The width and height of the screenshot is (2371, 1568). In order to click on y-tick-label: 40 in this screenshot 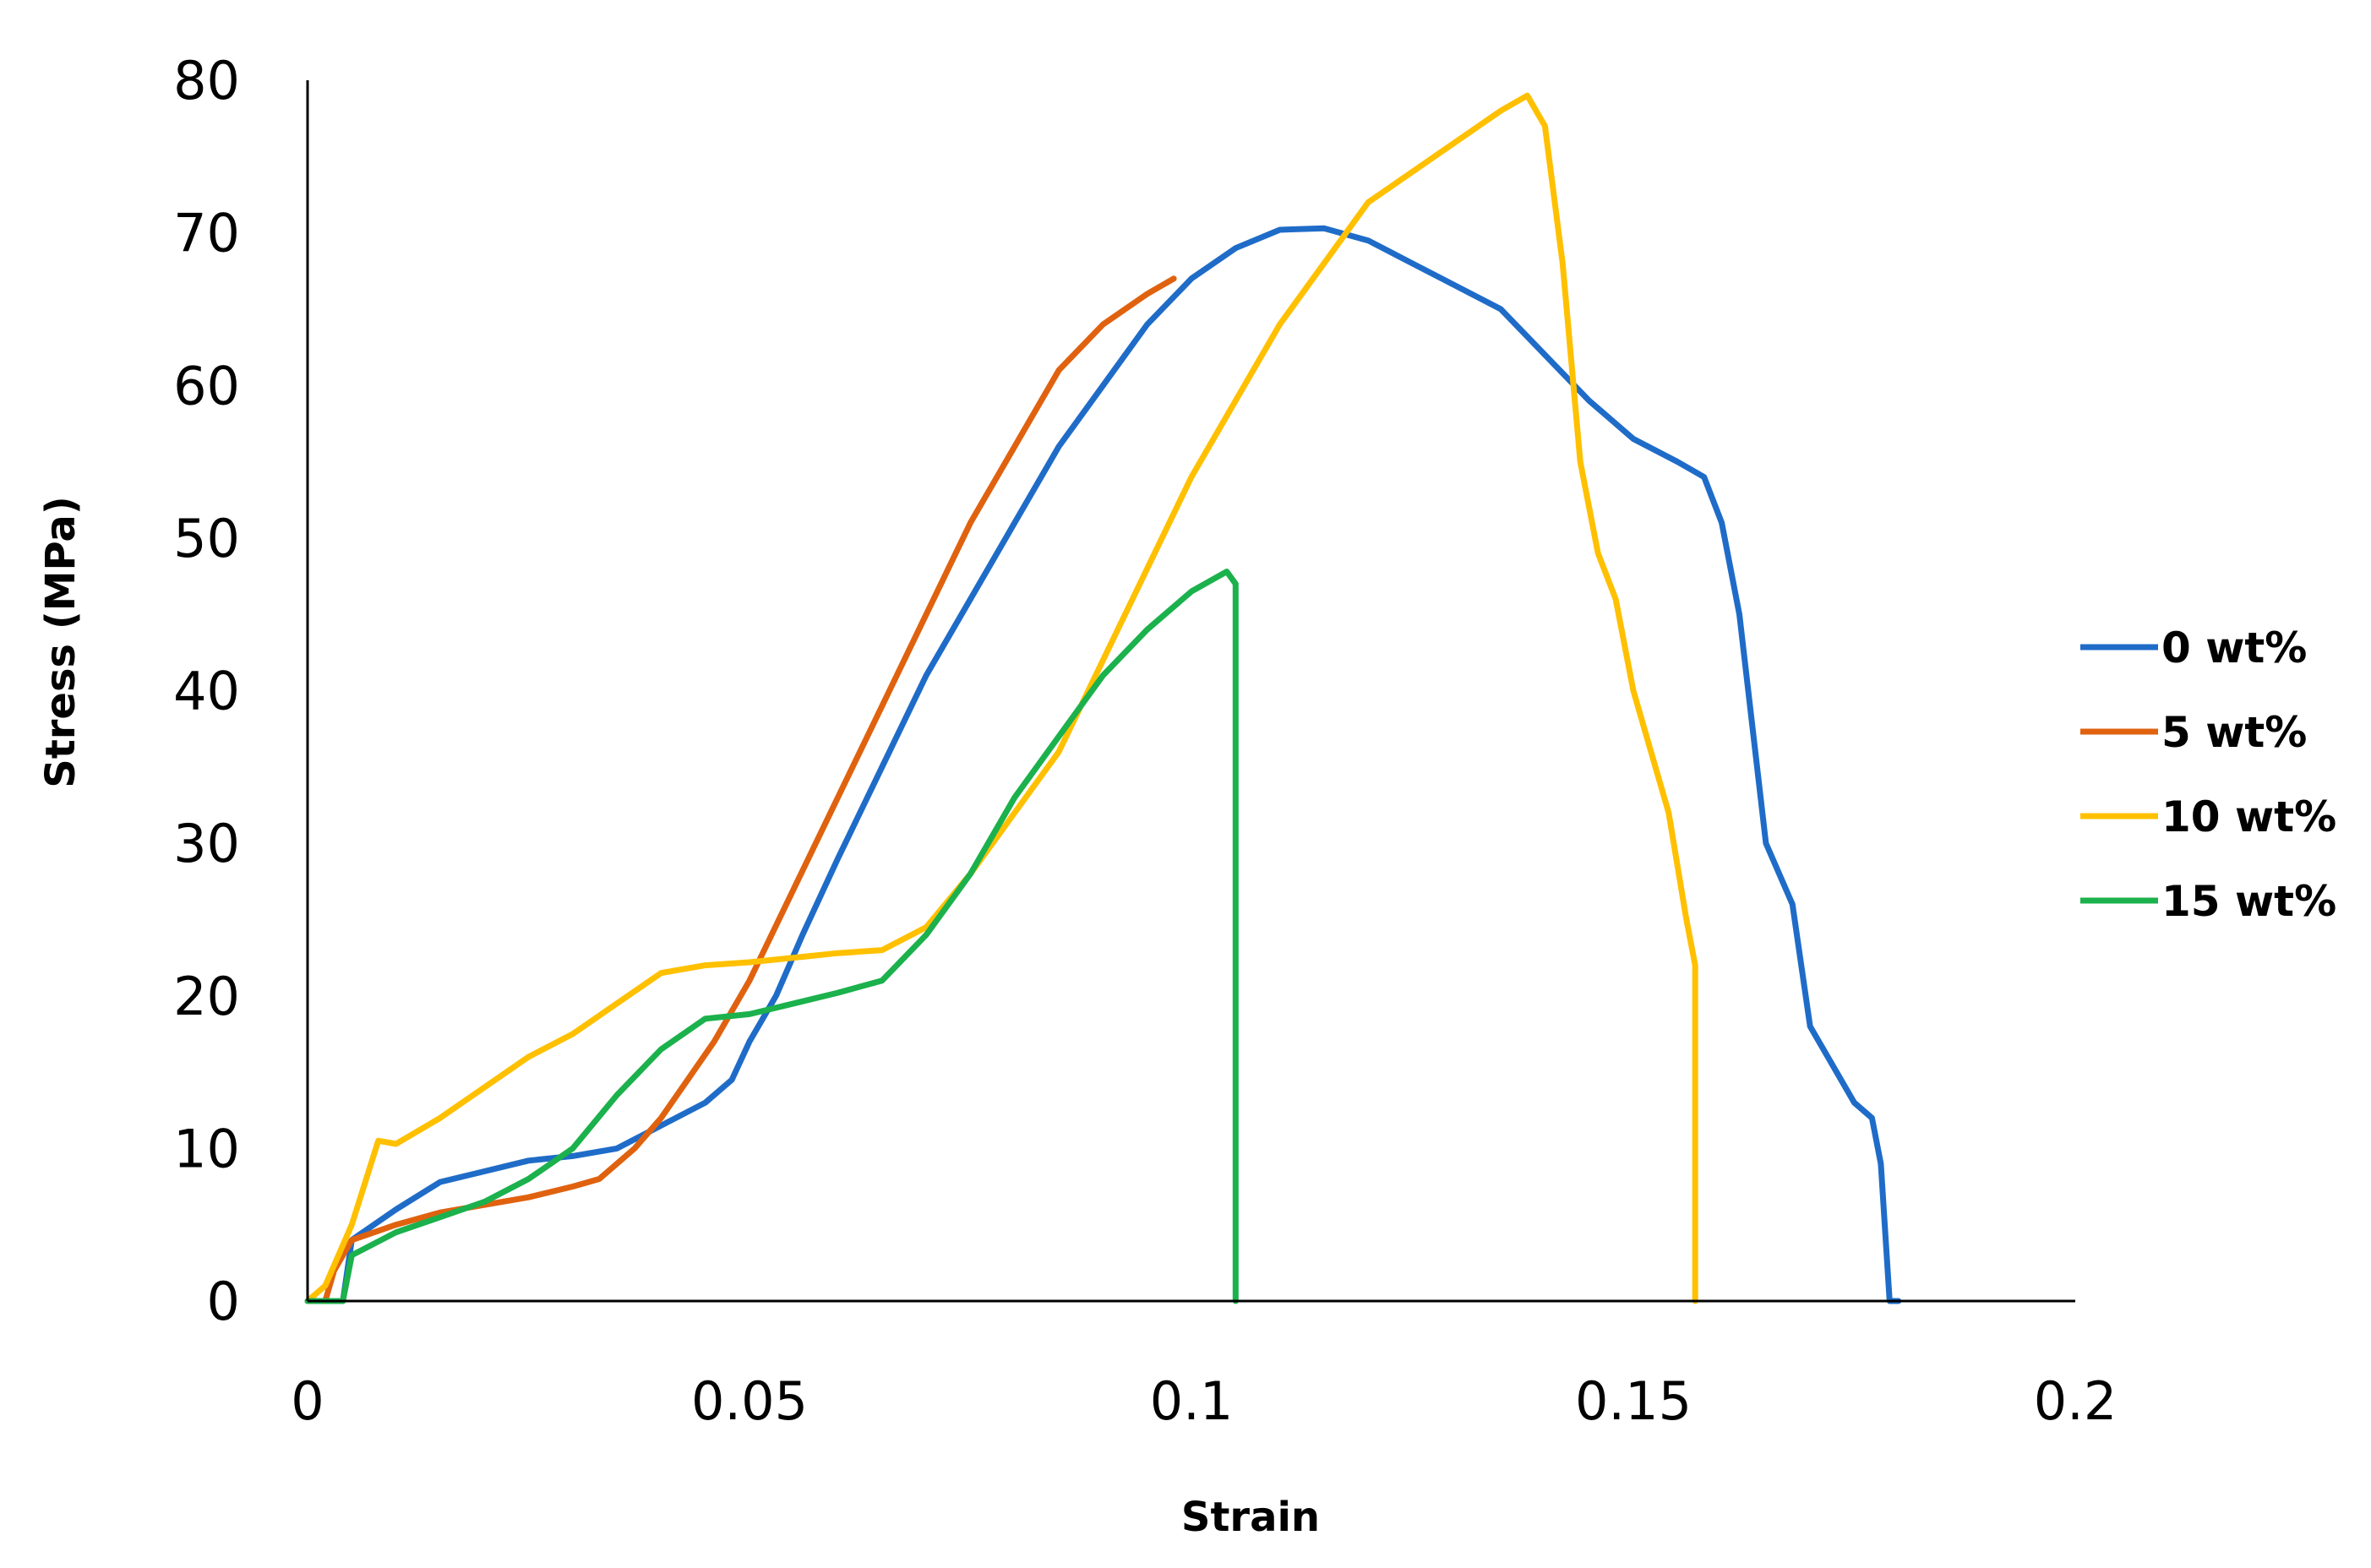, I will do `click(206, 691)`.